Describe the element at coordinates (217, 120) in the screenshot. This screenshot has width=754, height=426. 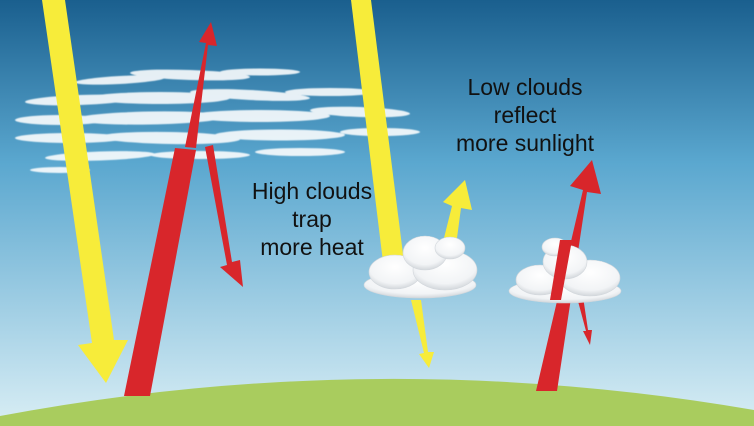
I see `cirrus-cloud-icon` at that location.